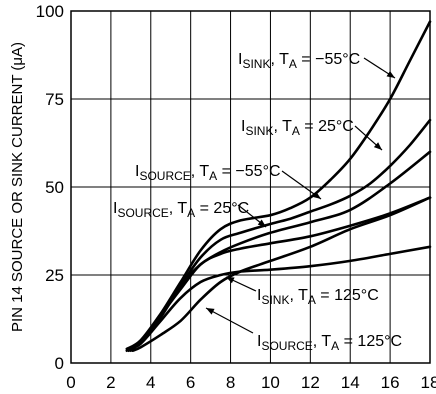 This screenshot has height=394, width=436. I want to click on y-tick-label: 50, so click(54, 187).